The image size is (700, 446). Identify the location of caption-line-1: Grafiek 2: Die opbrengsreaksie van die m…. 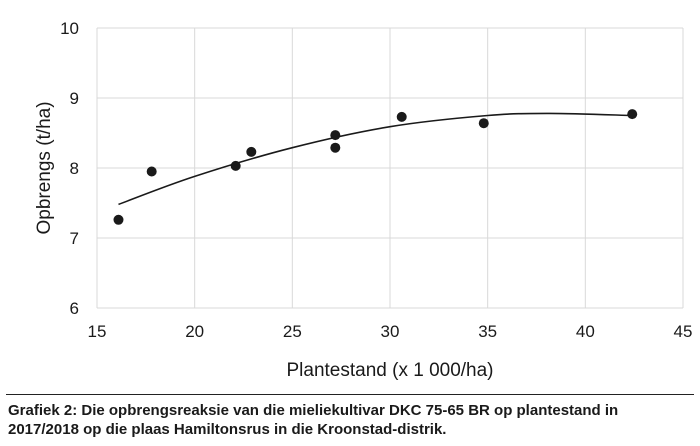
(313, 410).